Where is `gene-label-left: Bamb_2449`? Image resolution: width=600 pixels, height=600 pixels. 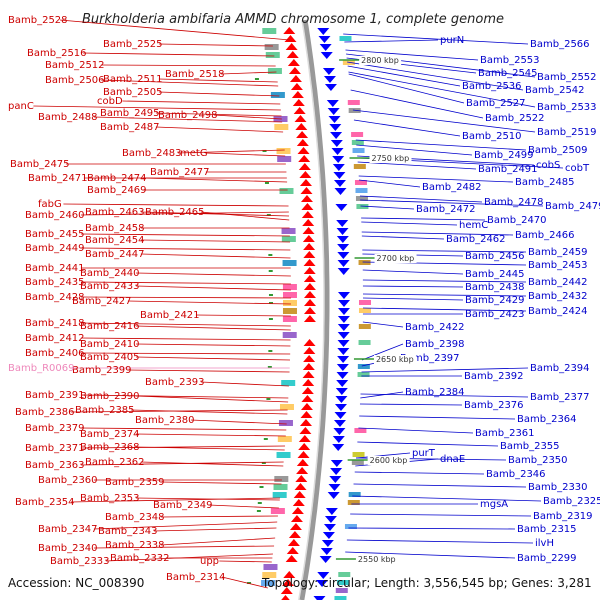 gene-label-left: Bamb_2449 is located at coordinates (55, 248).